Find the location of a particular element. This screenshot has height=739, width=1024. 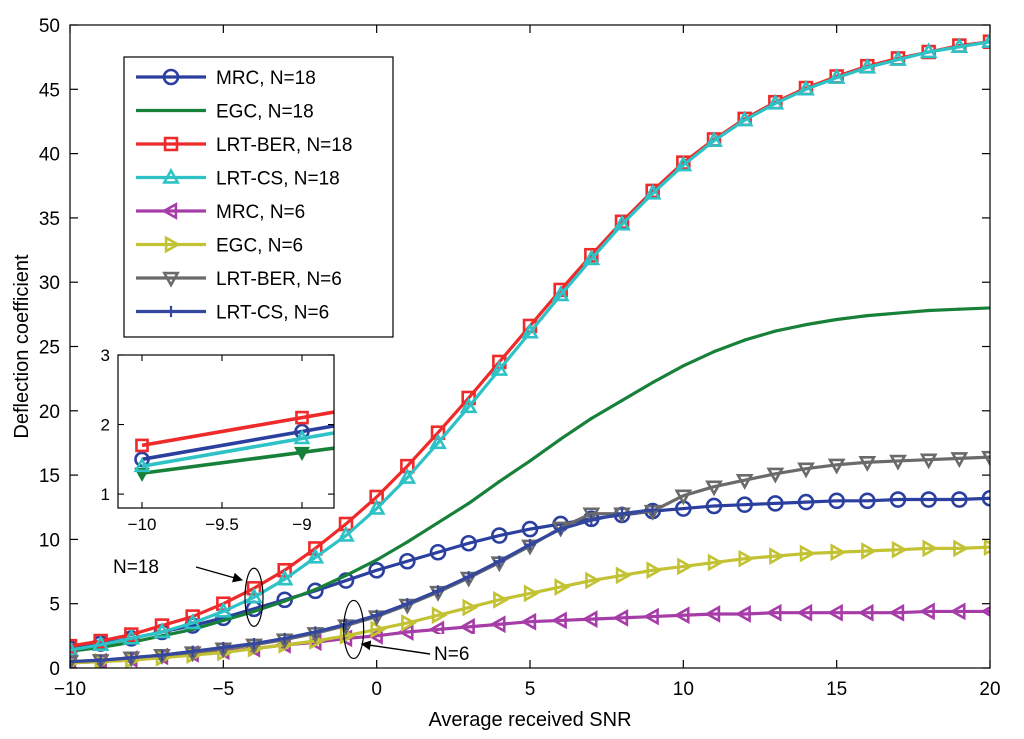

n18-ellipse is located at coordinates (254, 597).